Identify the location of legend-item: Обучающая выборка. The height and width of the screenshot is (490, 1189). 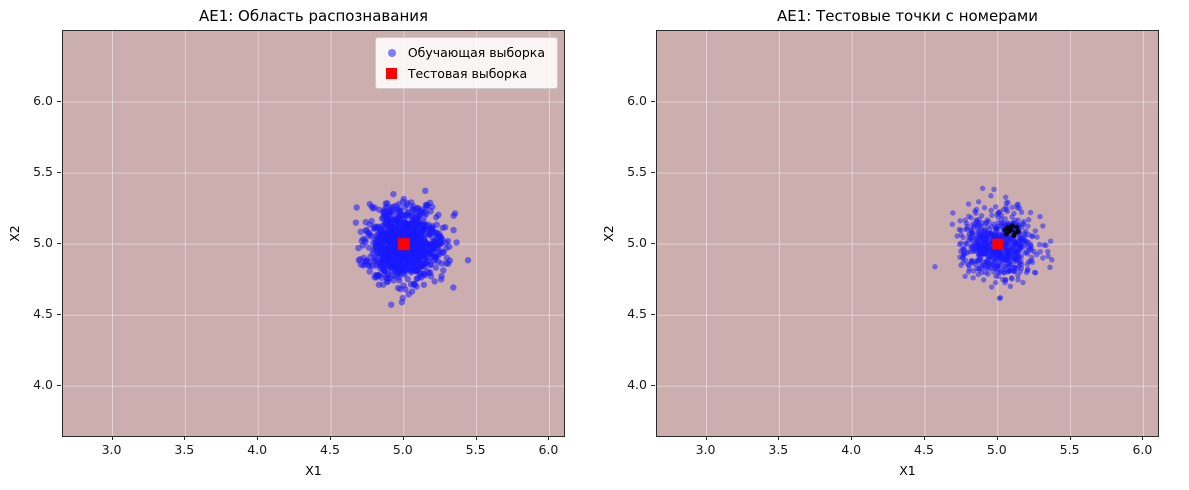
(465, 52).